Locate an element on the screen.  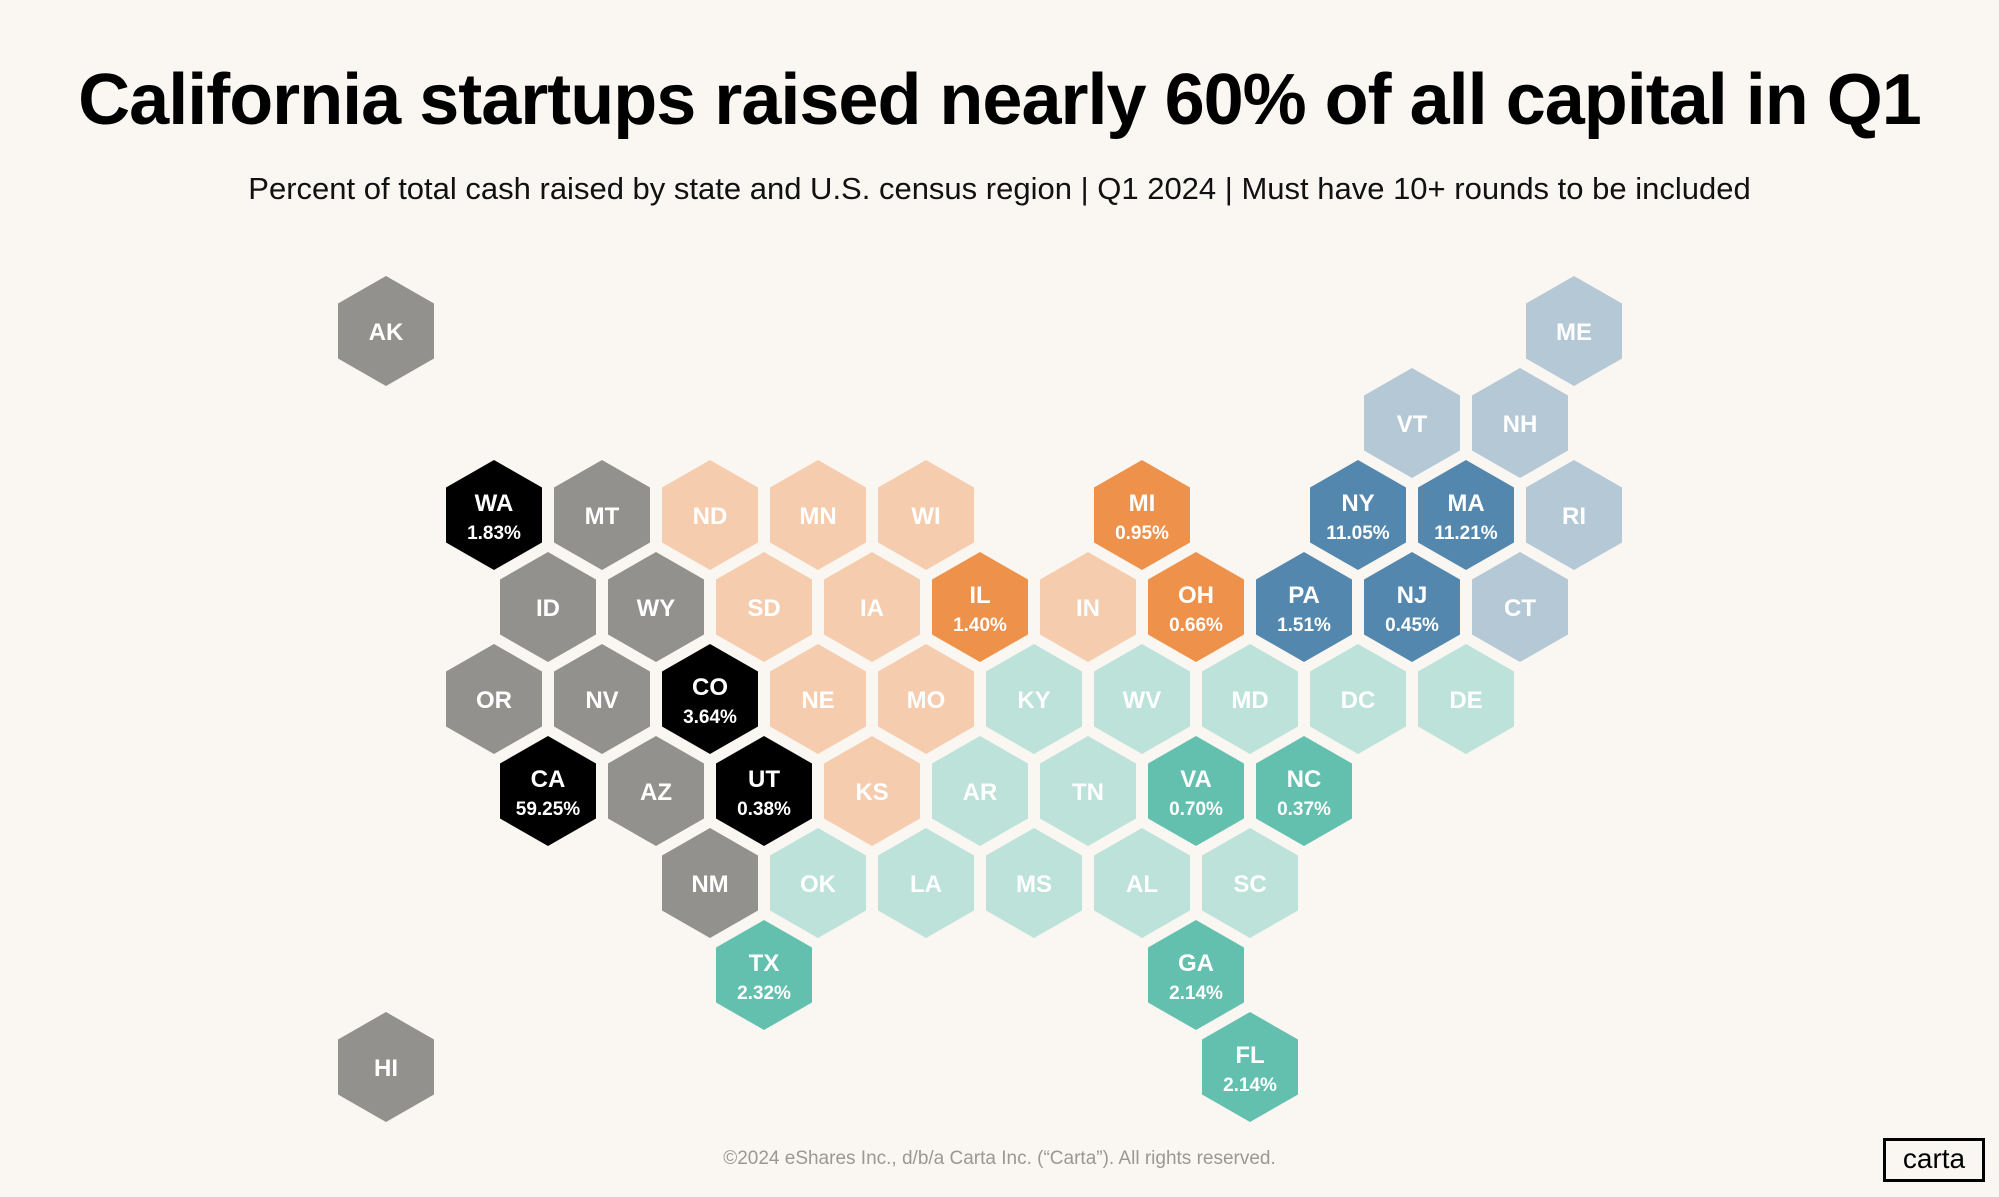
state-hex-nj: NJ 0.45% is located at coordinates (1412, 607).